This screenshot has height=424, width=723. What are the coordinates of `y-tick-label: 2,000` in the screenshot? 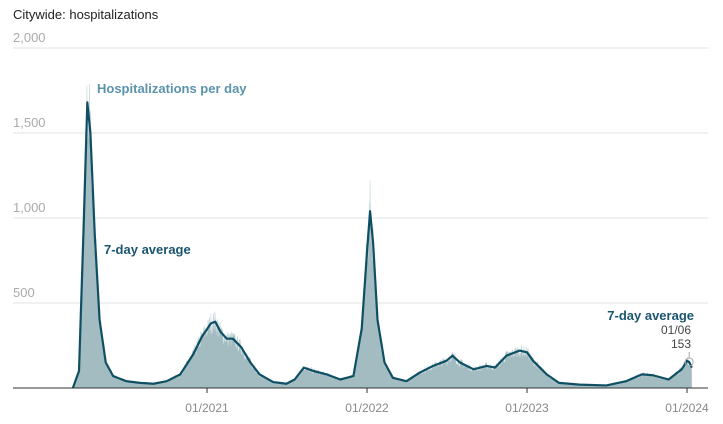 It's located at (29, 37).